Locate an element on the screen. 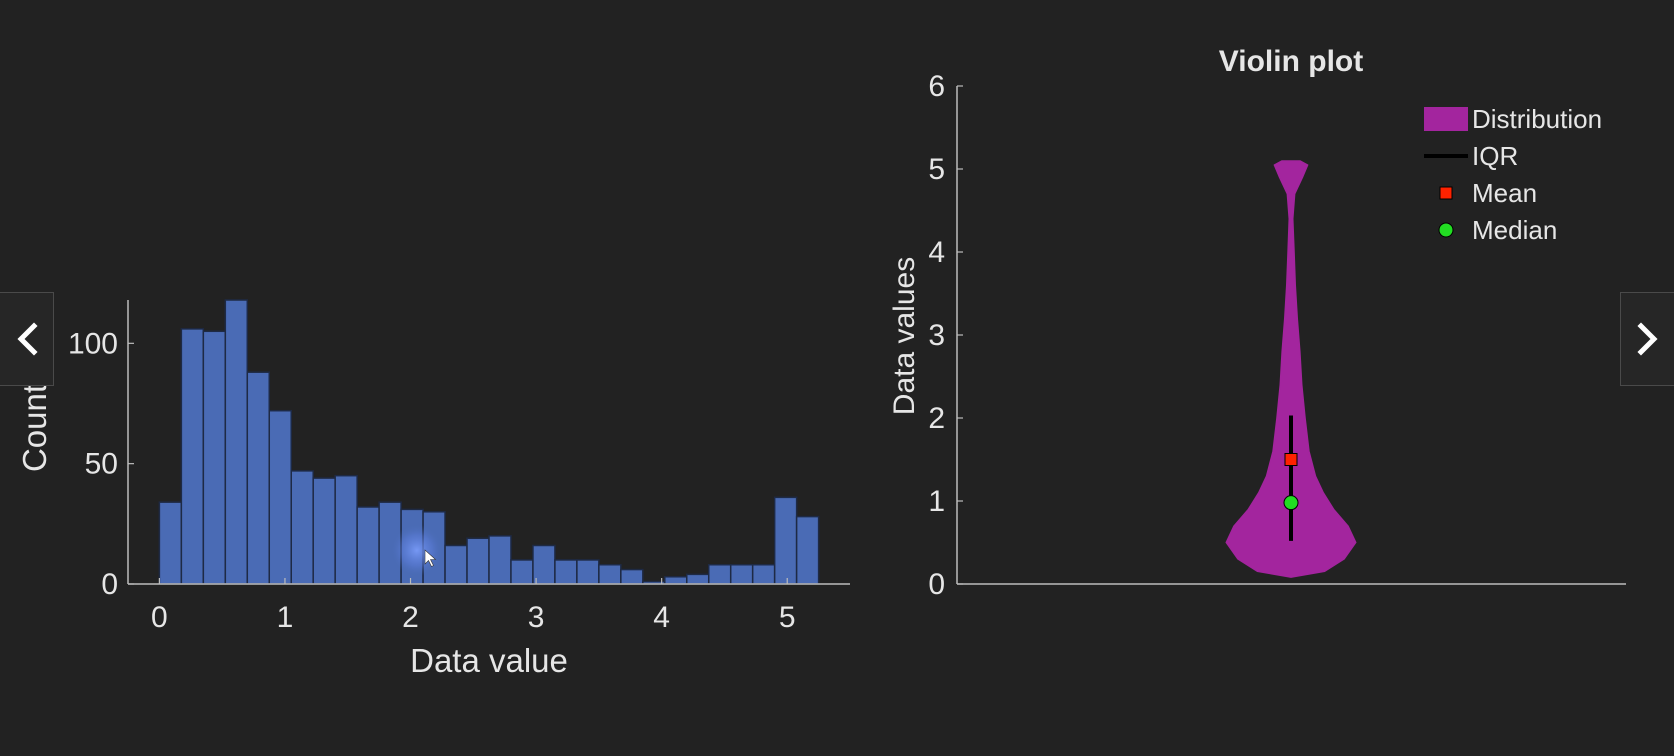  chevron-right-icon is located at coordinates (1648, 339).